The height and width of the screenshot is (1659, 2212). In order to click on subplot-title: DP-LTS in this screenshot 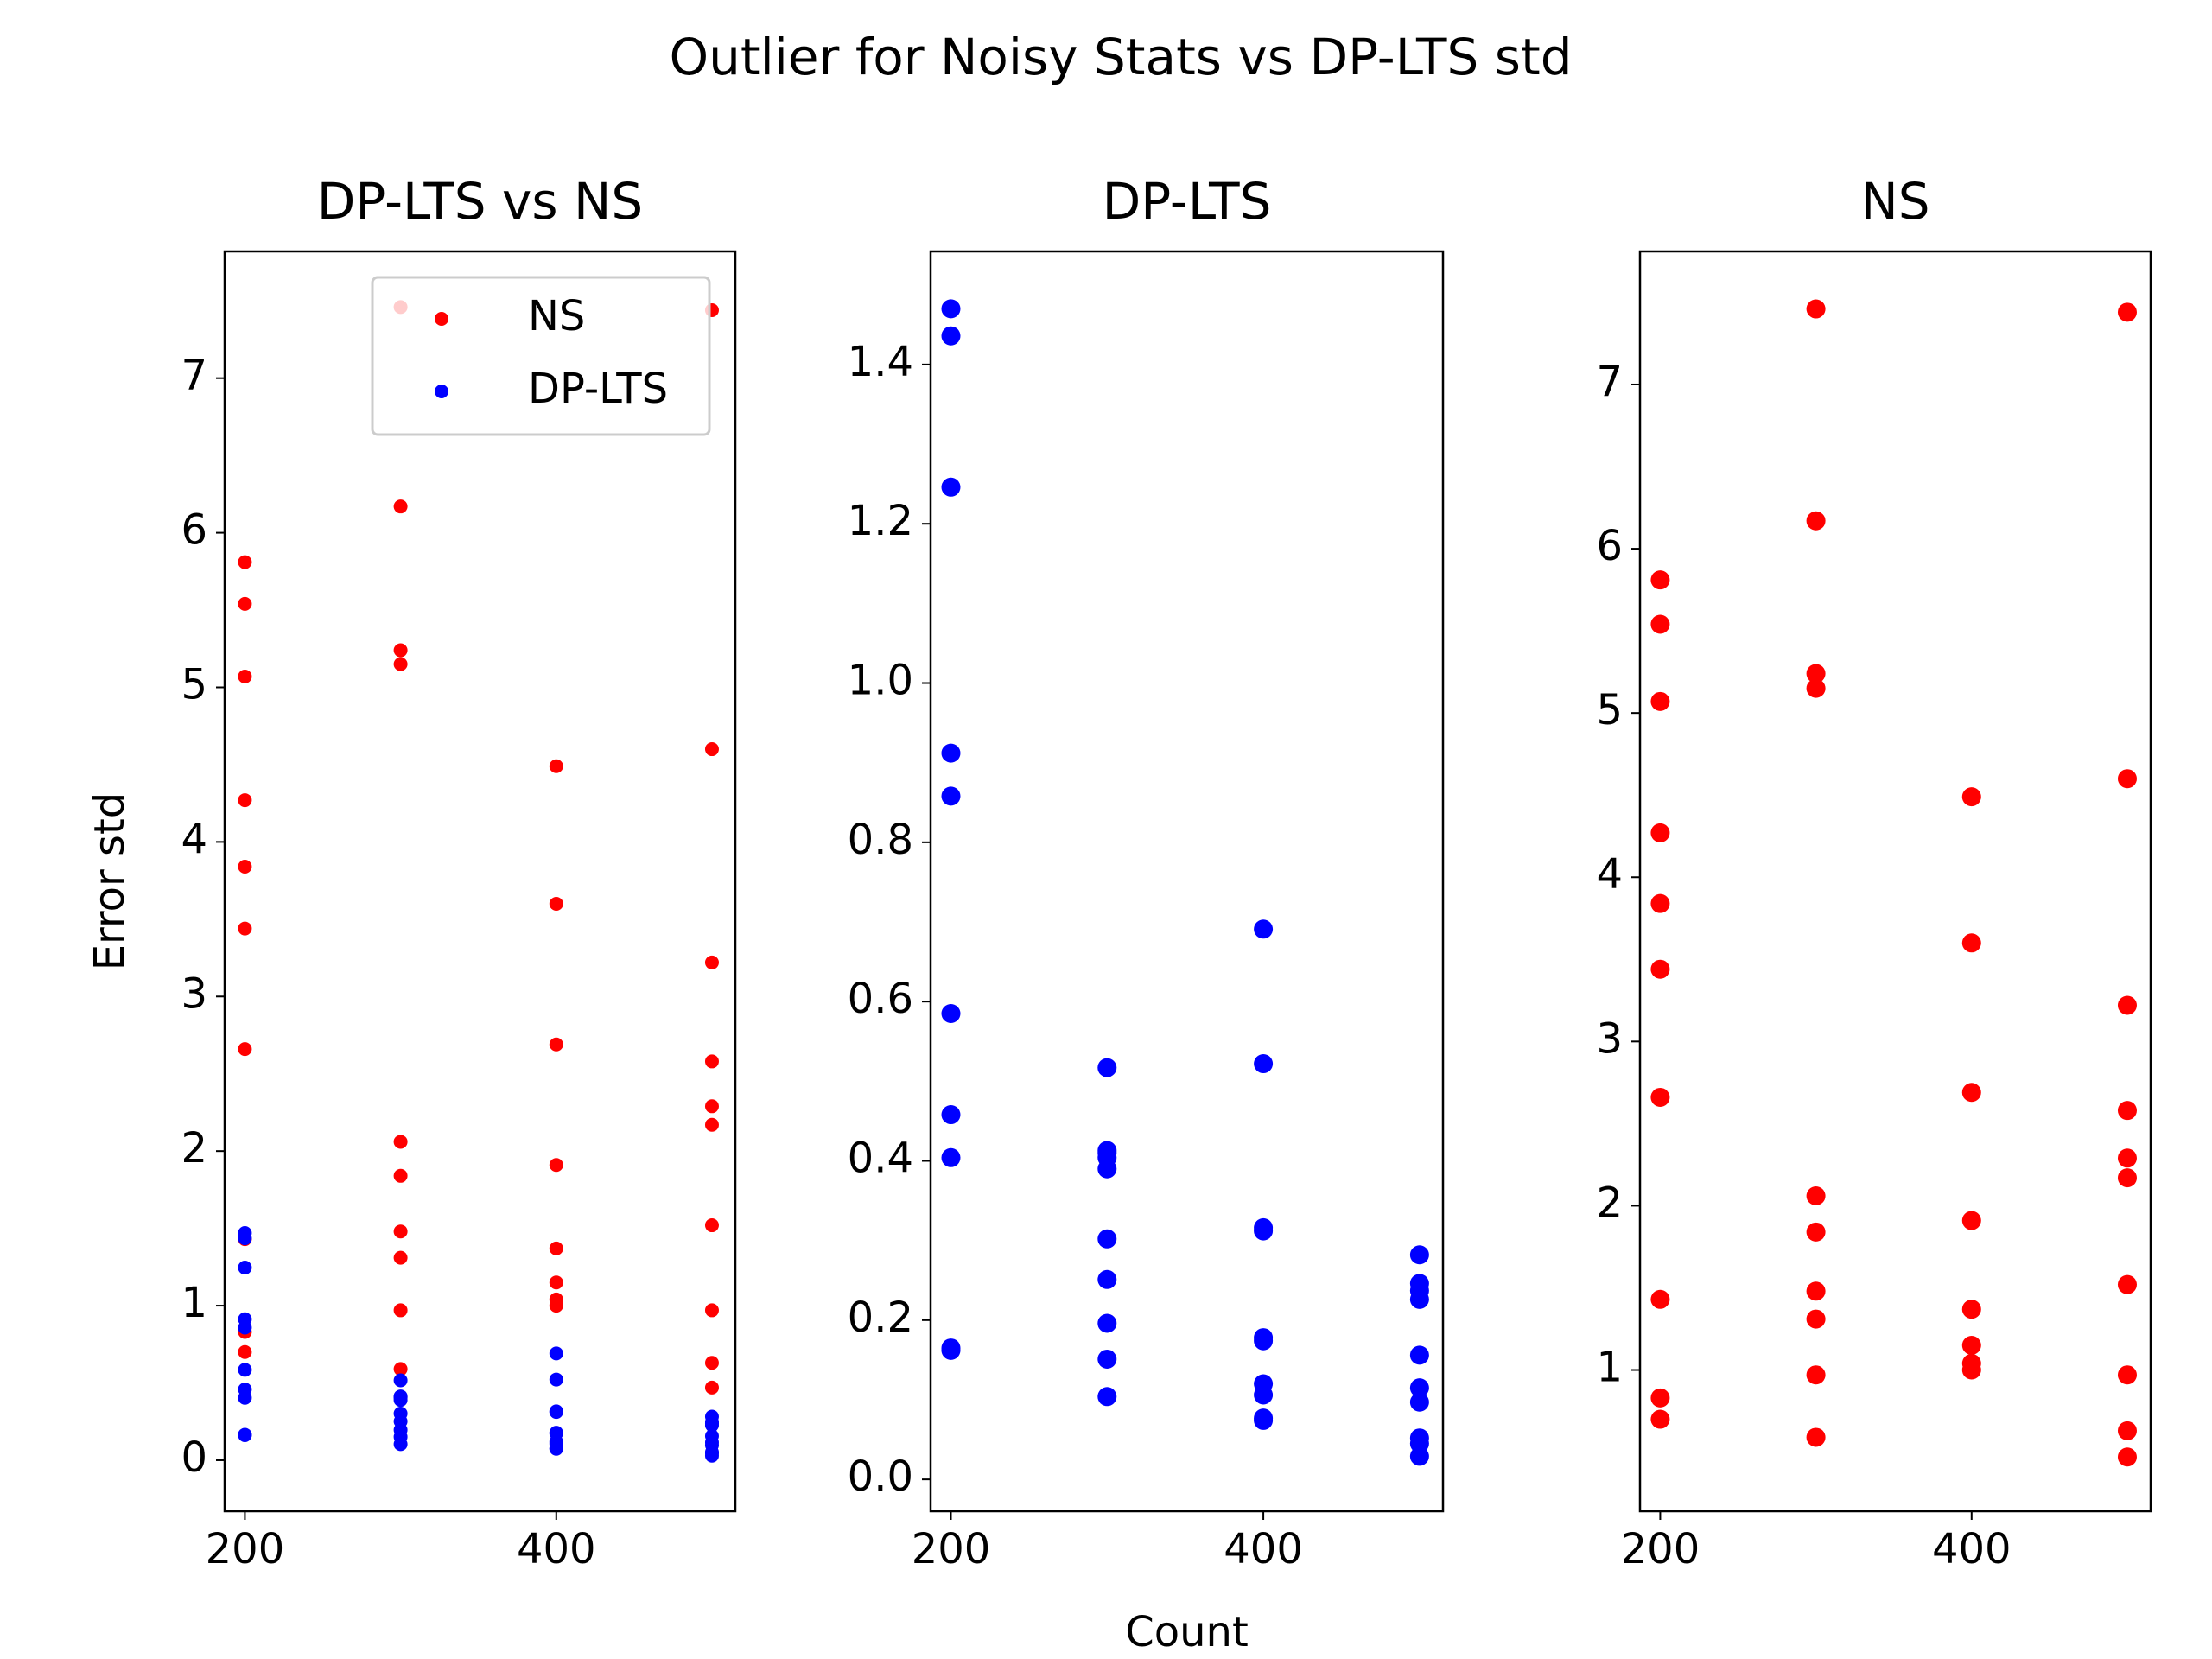, I will do `click(1187, 201)`.